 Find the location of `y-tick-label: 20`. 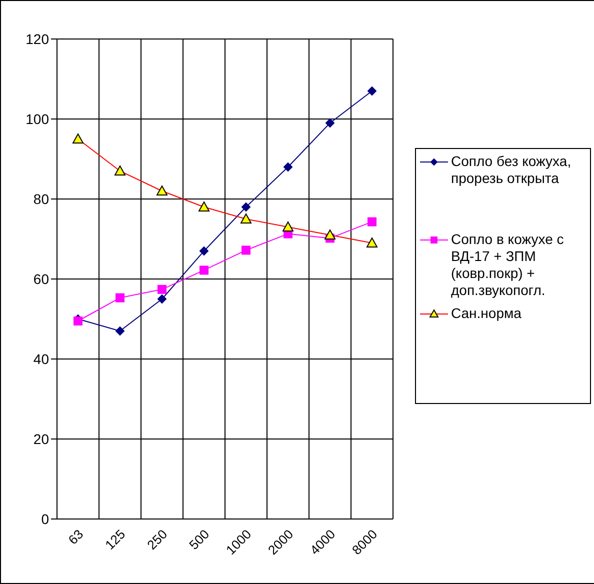

y-tick-label: 20 is located at coordinates (41, 438).